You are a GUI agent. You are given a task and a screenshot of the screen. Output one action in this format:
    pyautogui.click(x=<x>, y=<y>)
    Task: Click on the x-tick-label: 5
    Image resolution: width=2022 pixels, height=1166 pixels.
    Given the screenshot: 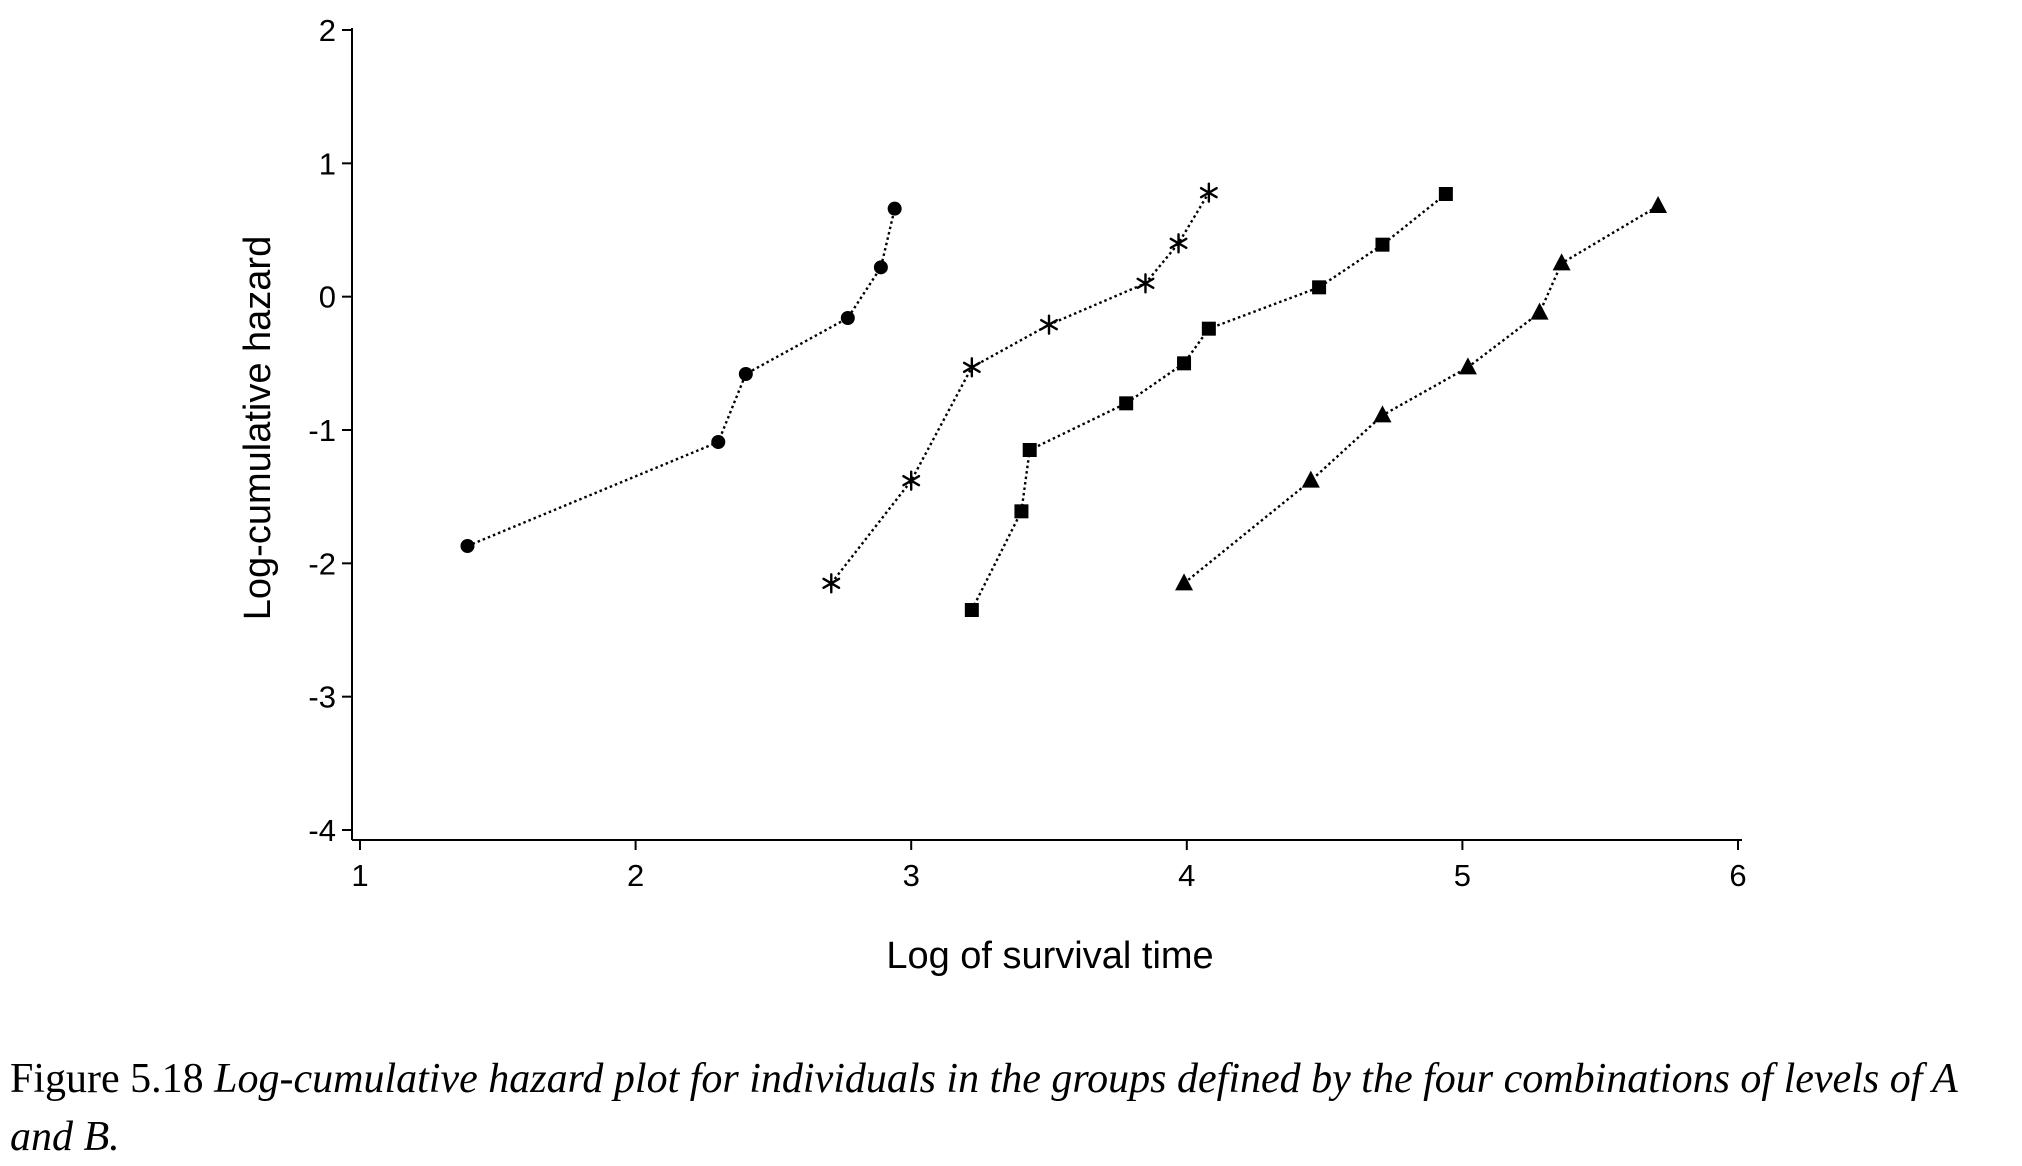 What is the action you would take?
    pyautogui.click(x=1462, y=875)
    